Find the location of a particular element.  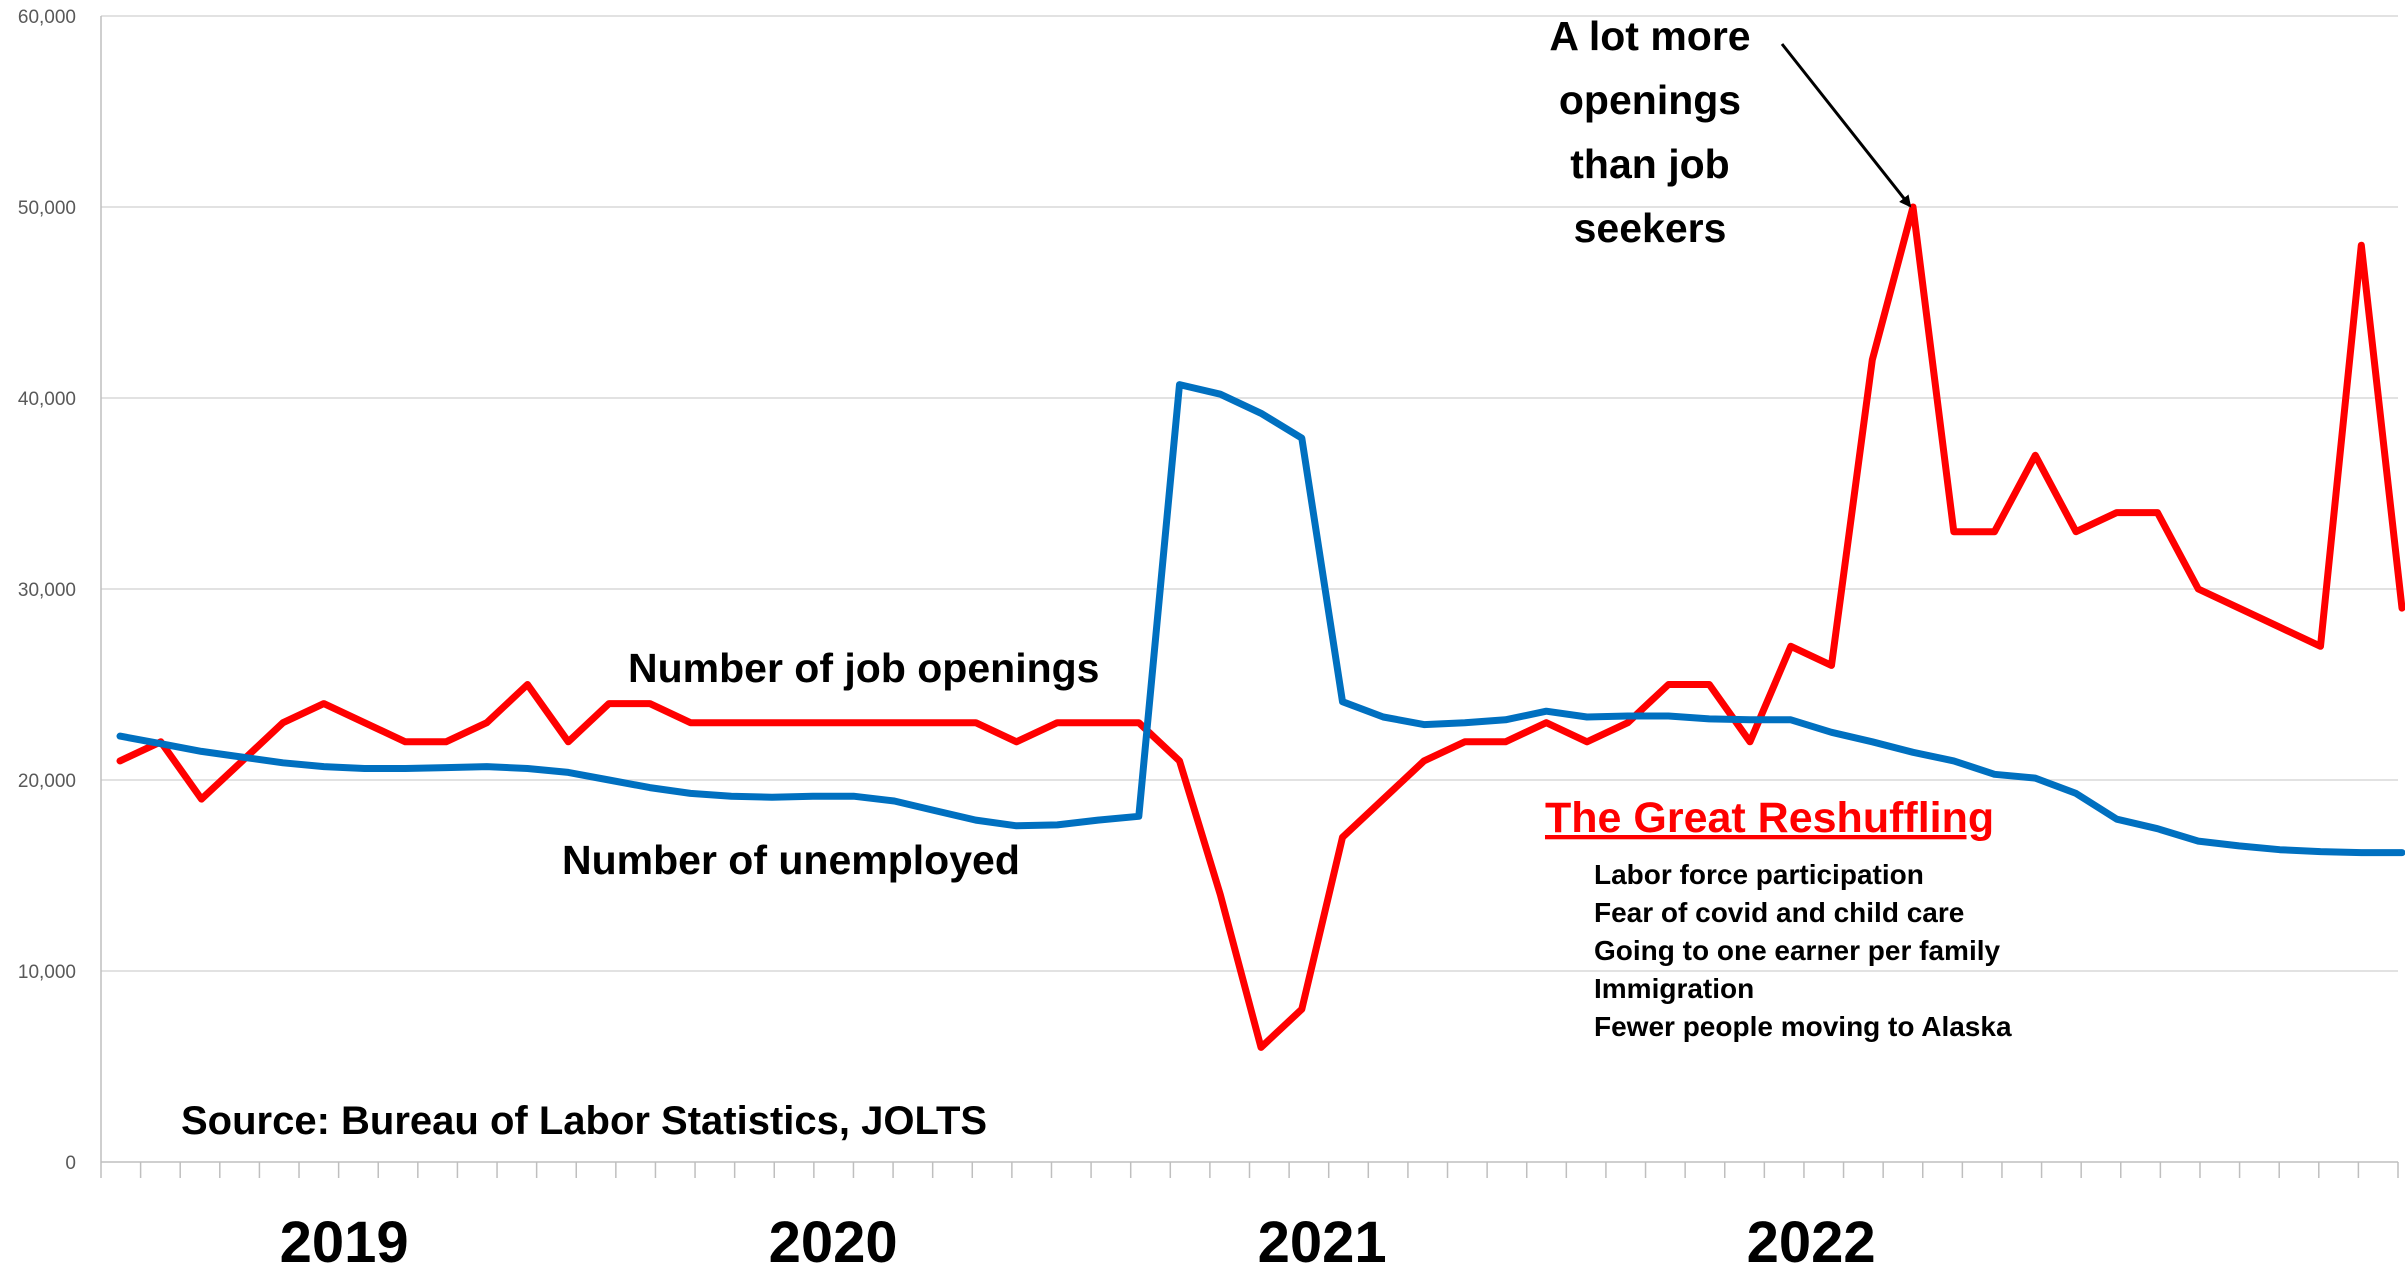

peak-note-line-3: than job is located at coordinates (1649, 164).